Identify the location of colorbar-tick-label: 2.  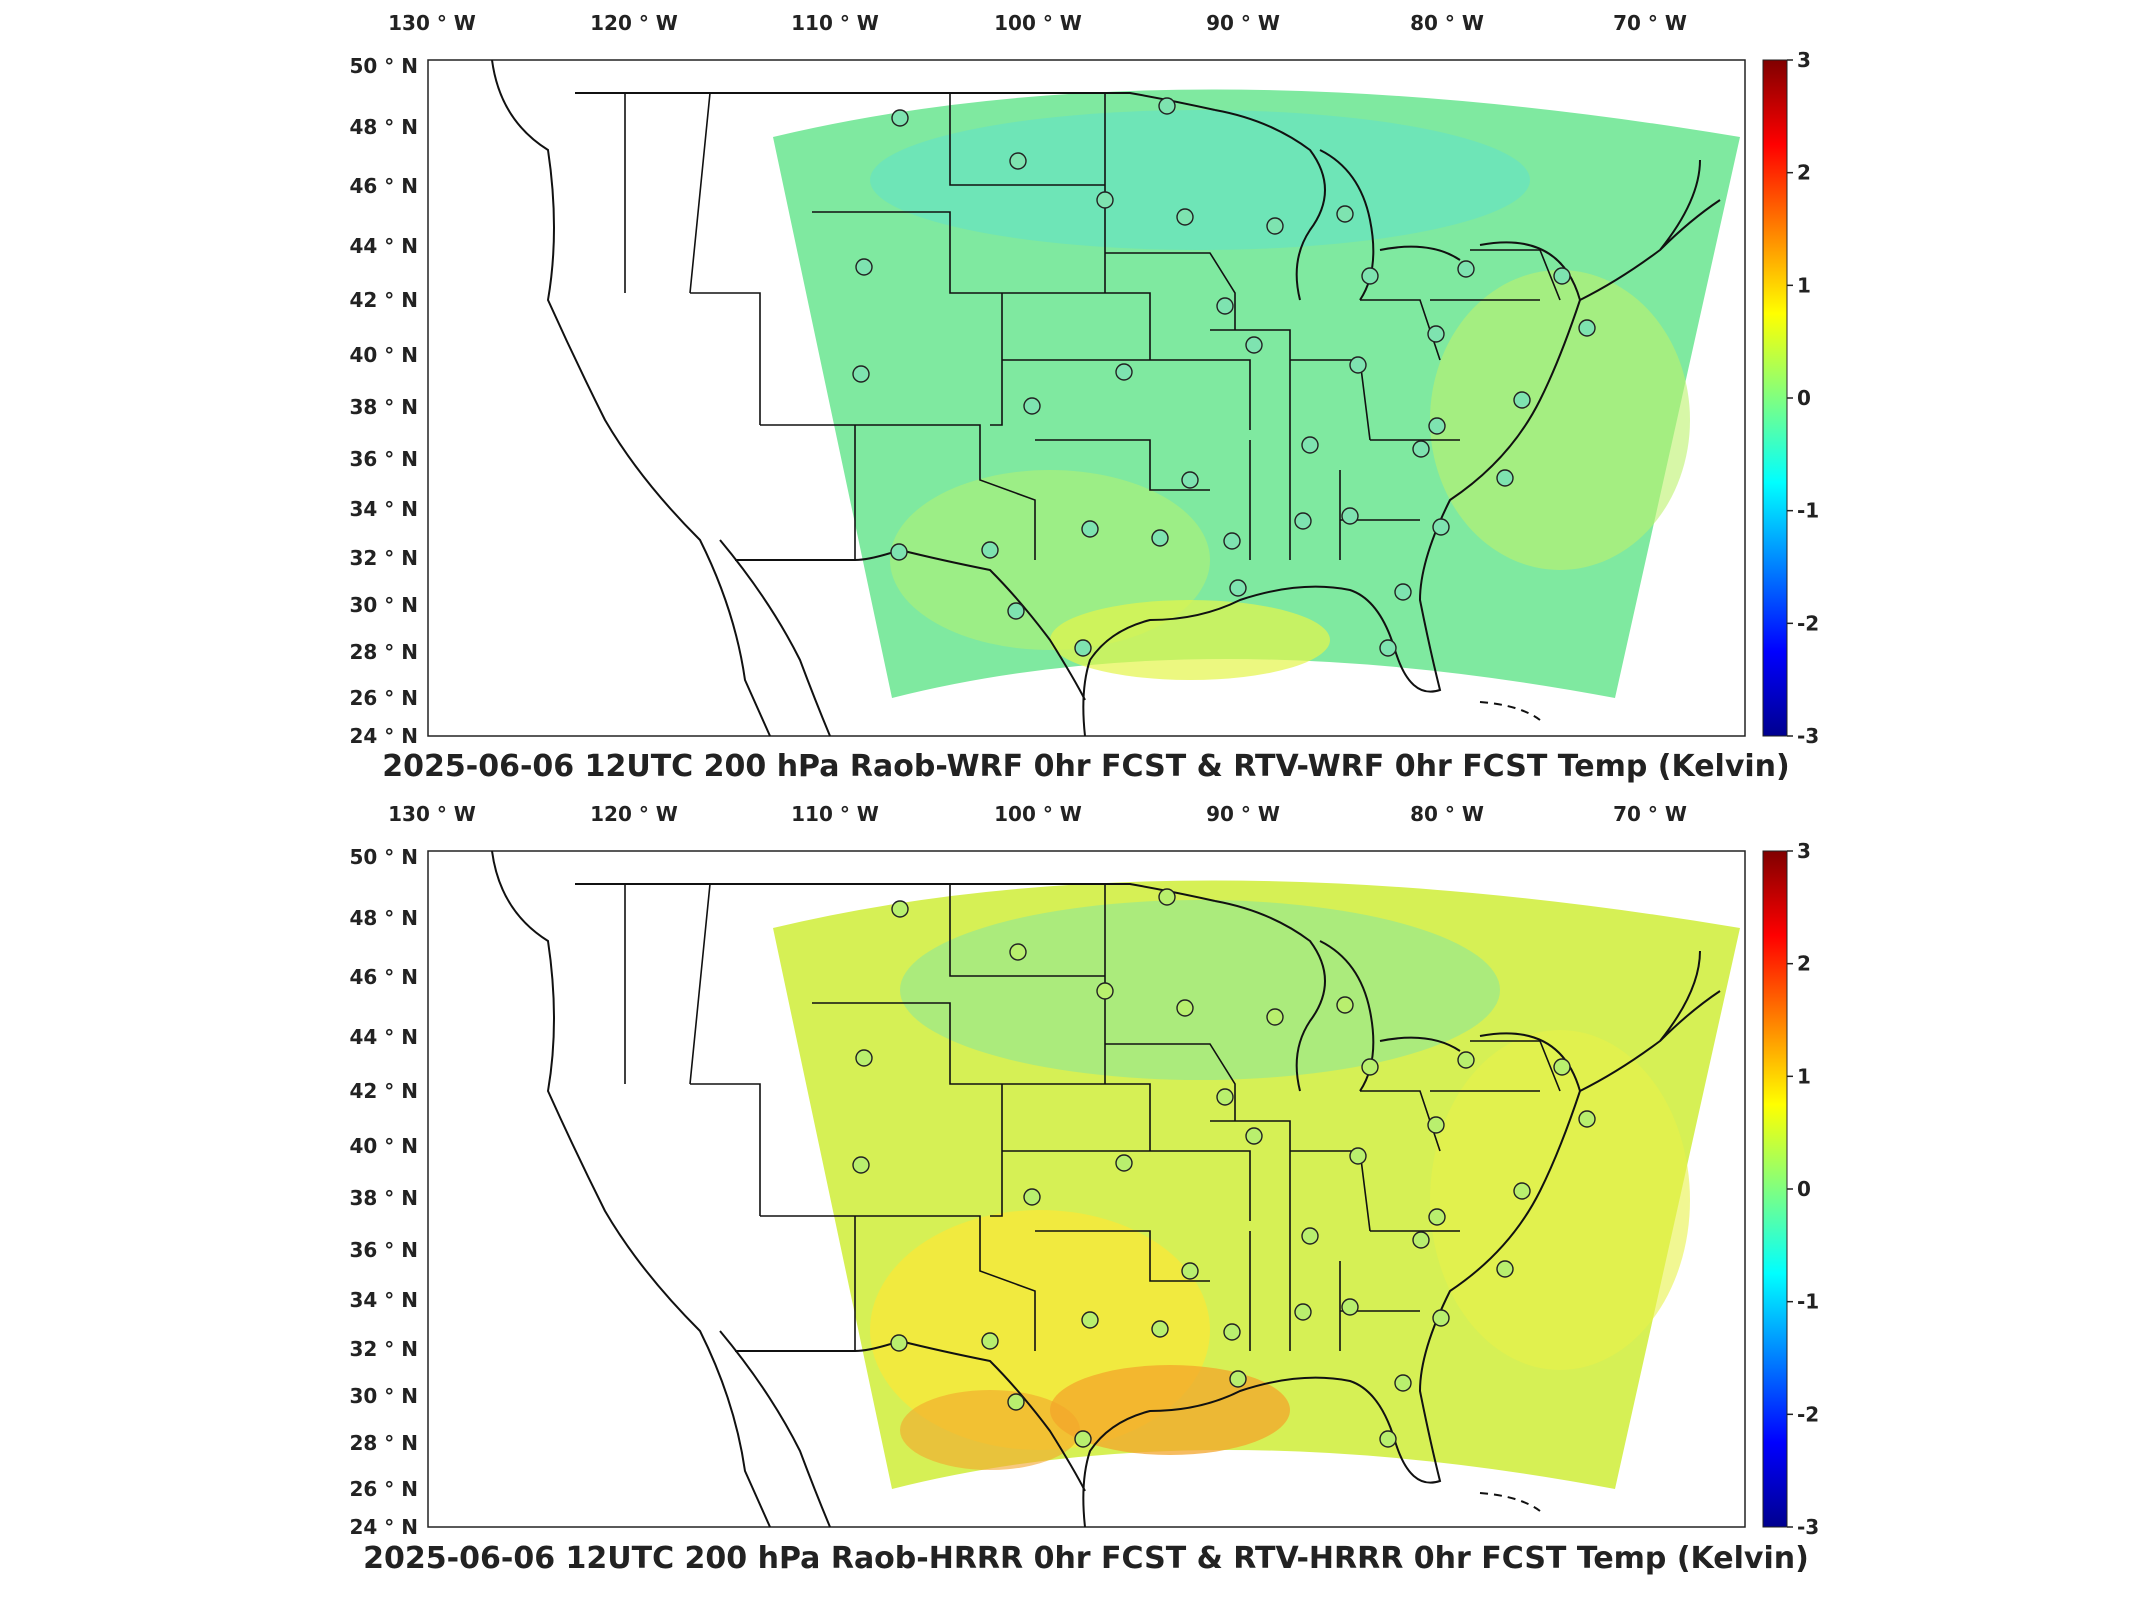
(1804, 964).